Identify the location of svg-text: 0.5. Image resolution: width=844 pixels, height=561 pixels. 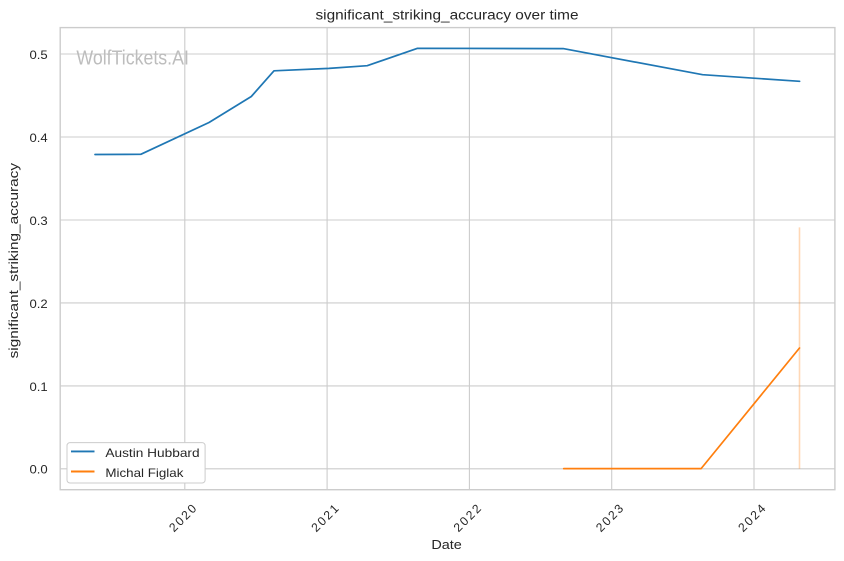
(39, 55).